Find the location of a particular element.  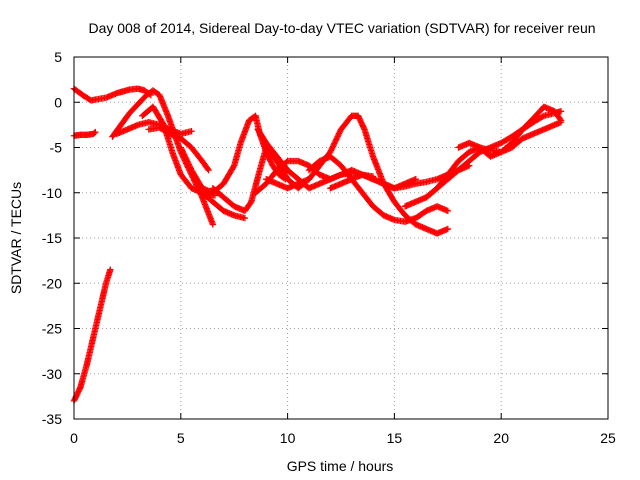

y-tick-label: -30 is located at coordinates (52, 374).